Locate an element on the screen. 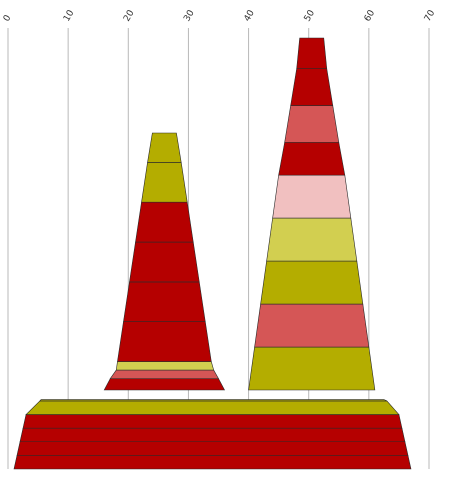 The height and width of the screenshot is (477, 452). x-tick-label-20: 20 is located at coordinates (129, 15).